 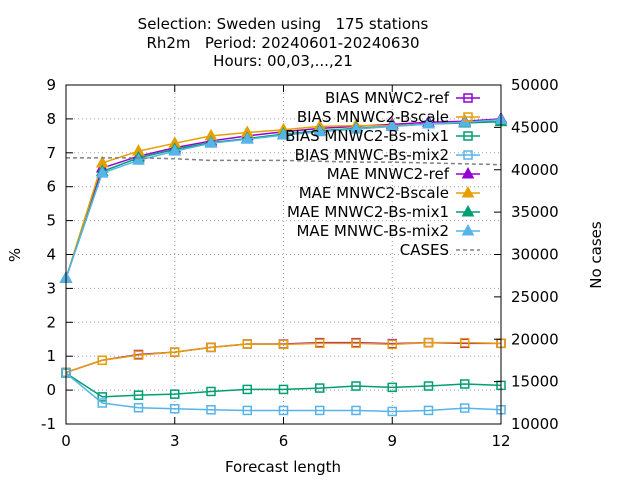 I want to click on legend-entry: MAE MNWC-Bs-mix2, so click(x=388, y=231).